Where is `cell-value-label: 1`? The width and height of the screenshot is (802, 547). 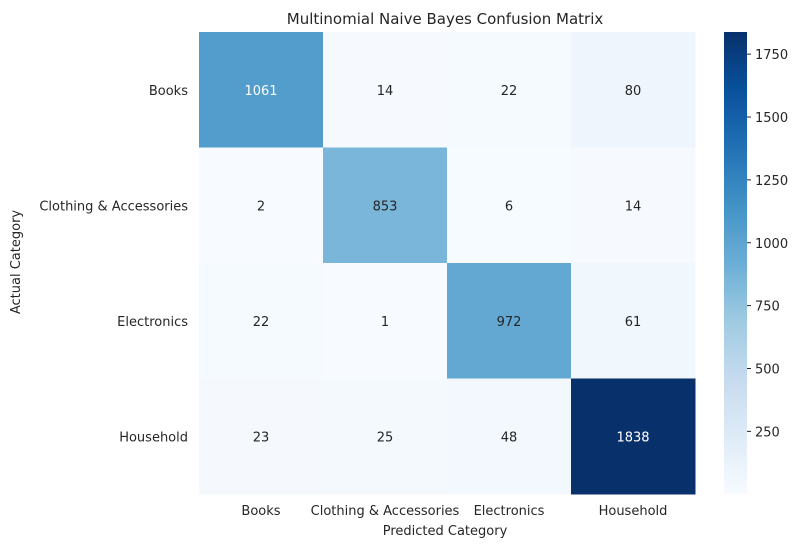
cell-value-label: 1 is located at coordinates (385, 322).